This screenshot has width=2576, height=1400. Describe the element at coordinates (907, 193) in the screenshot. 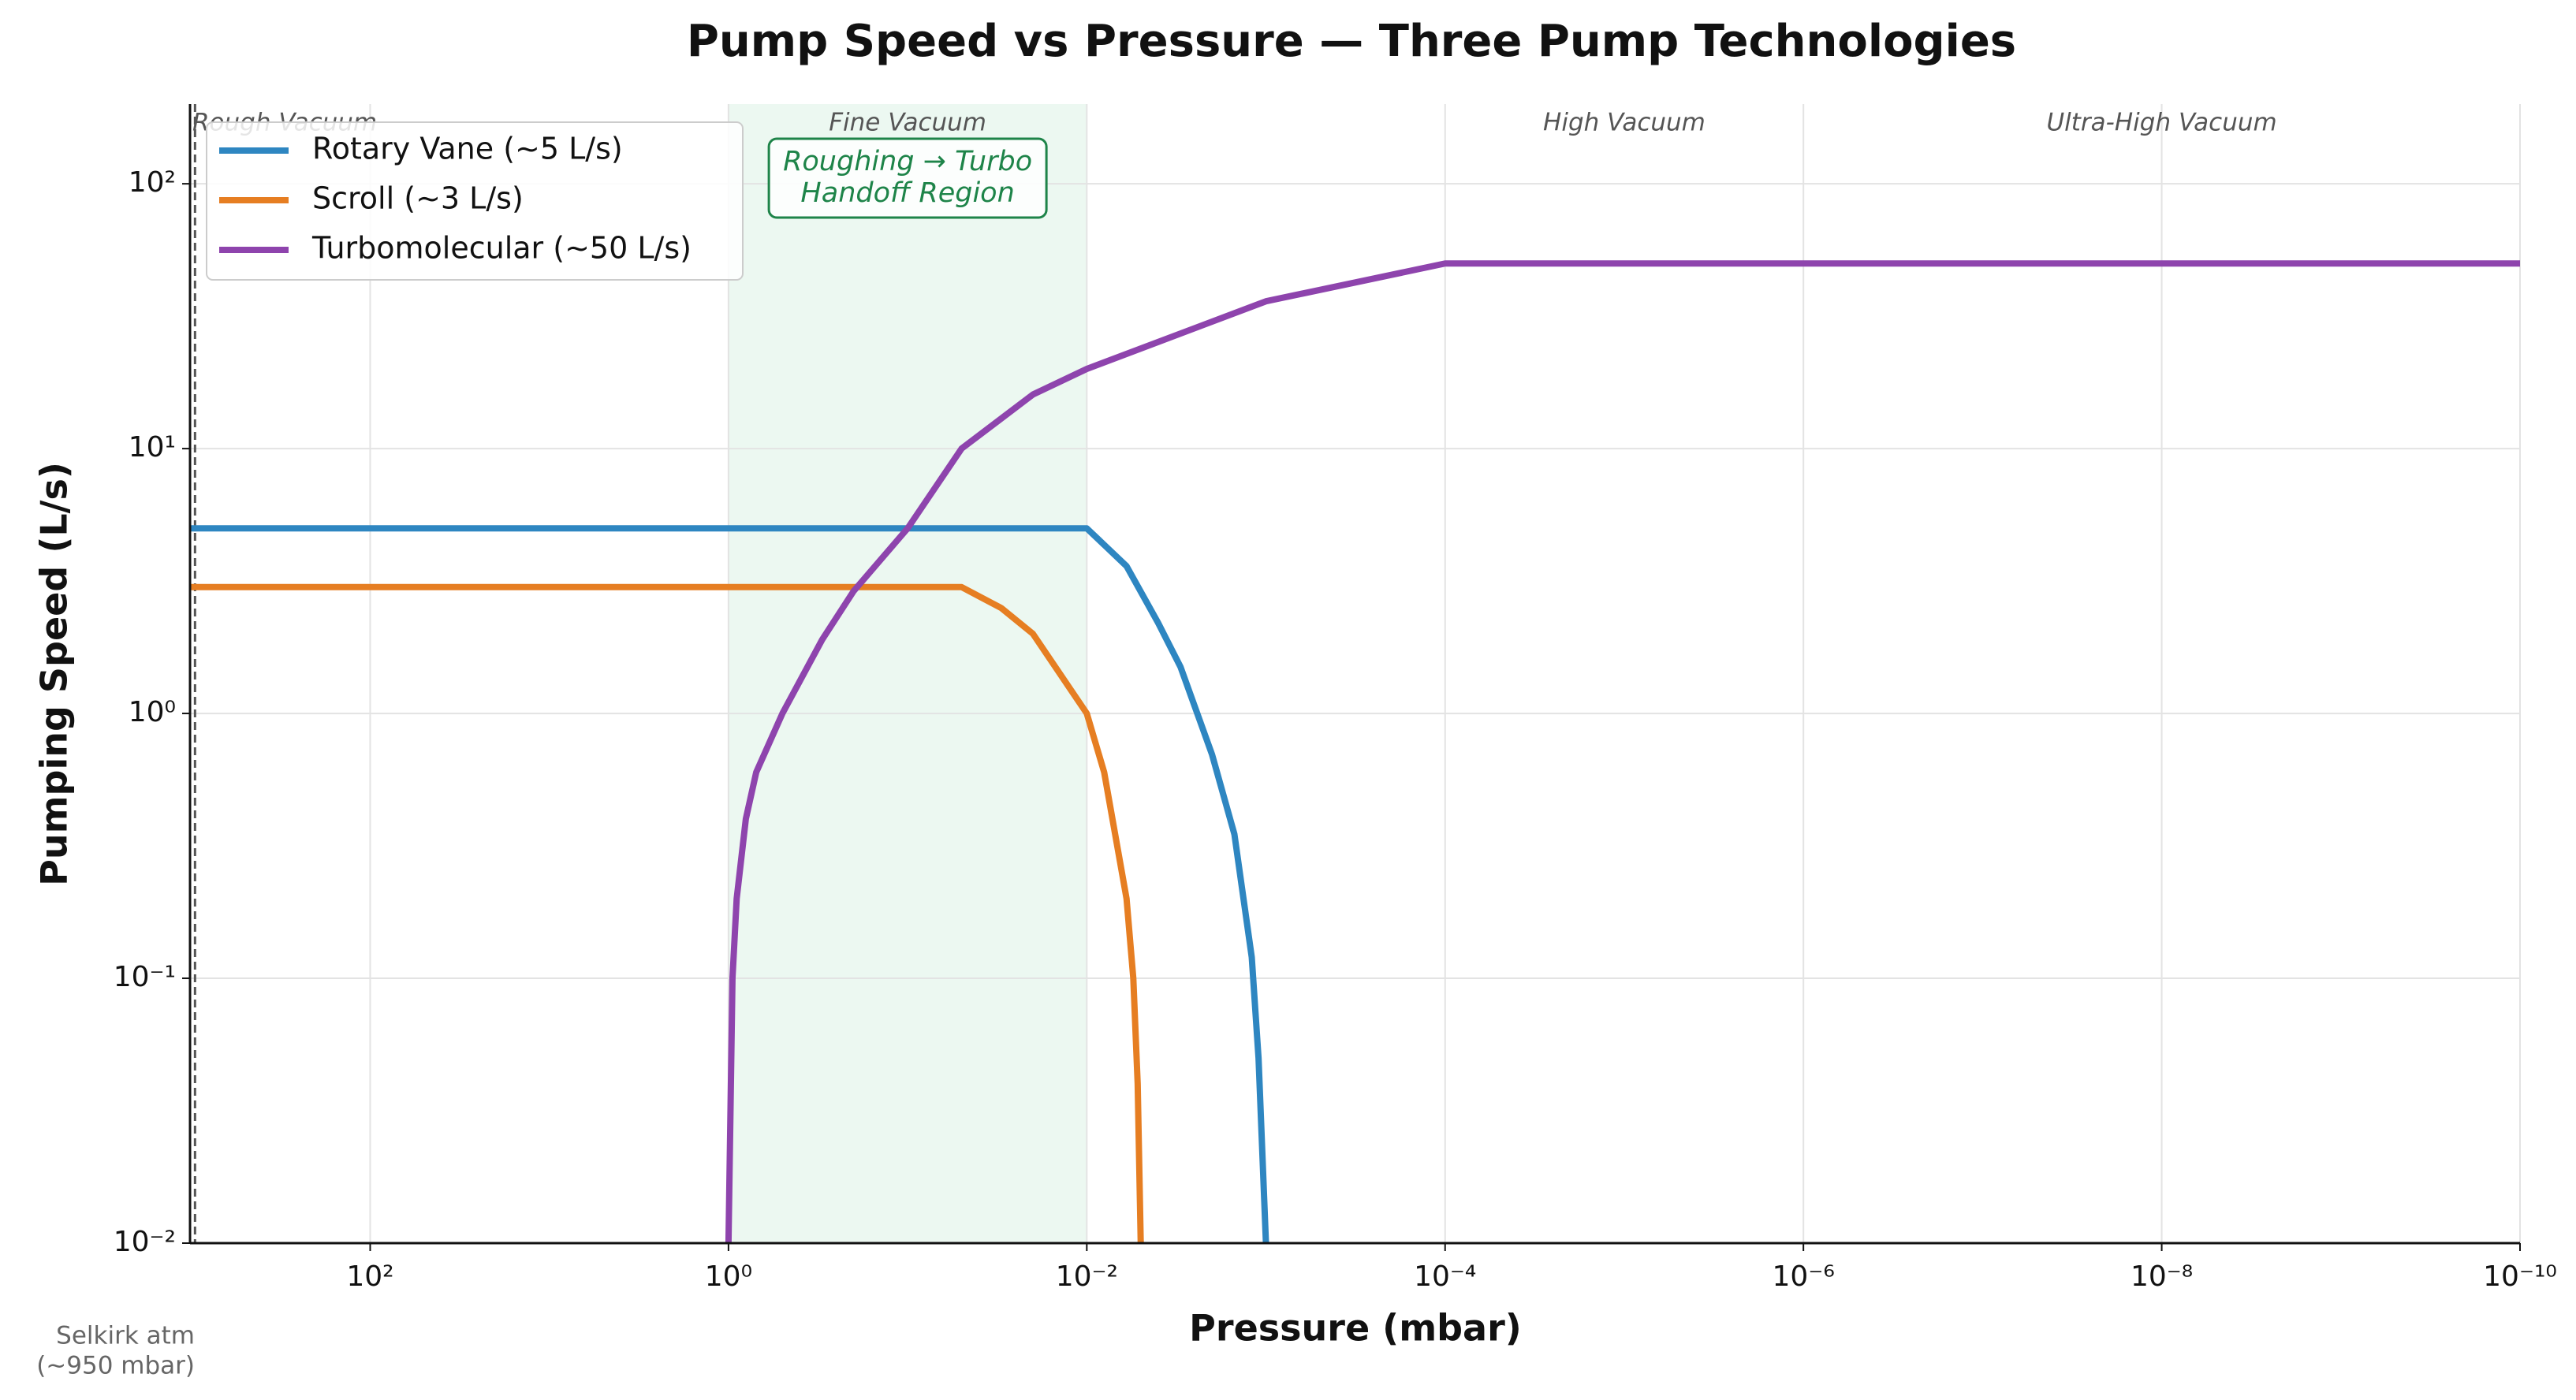

I see `annotation-text: Handoff Region` at that location.